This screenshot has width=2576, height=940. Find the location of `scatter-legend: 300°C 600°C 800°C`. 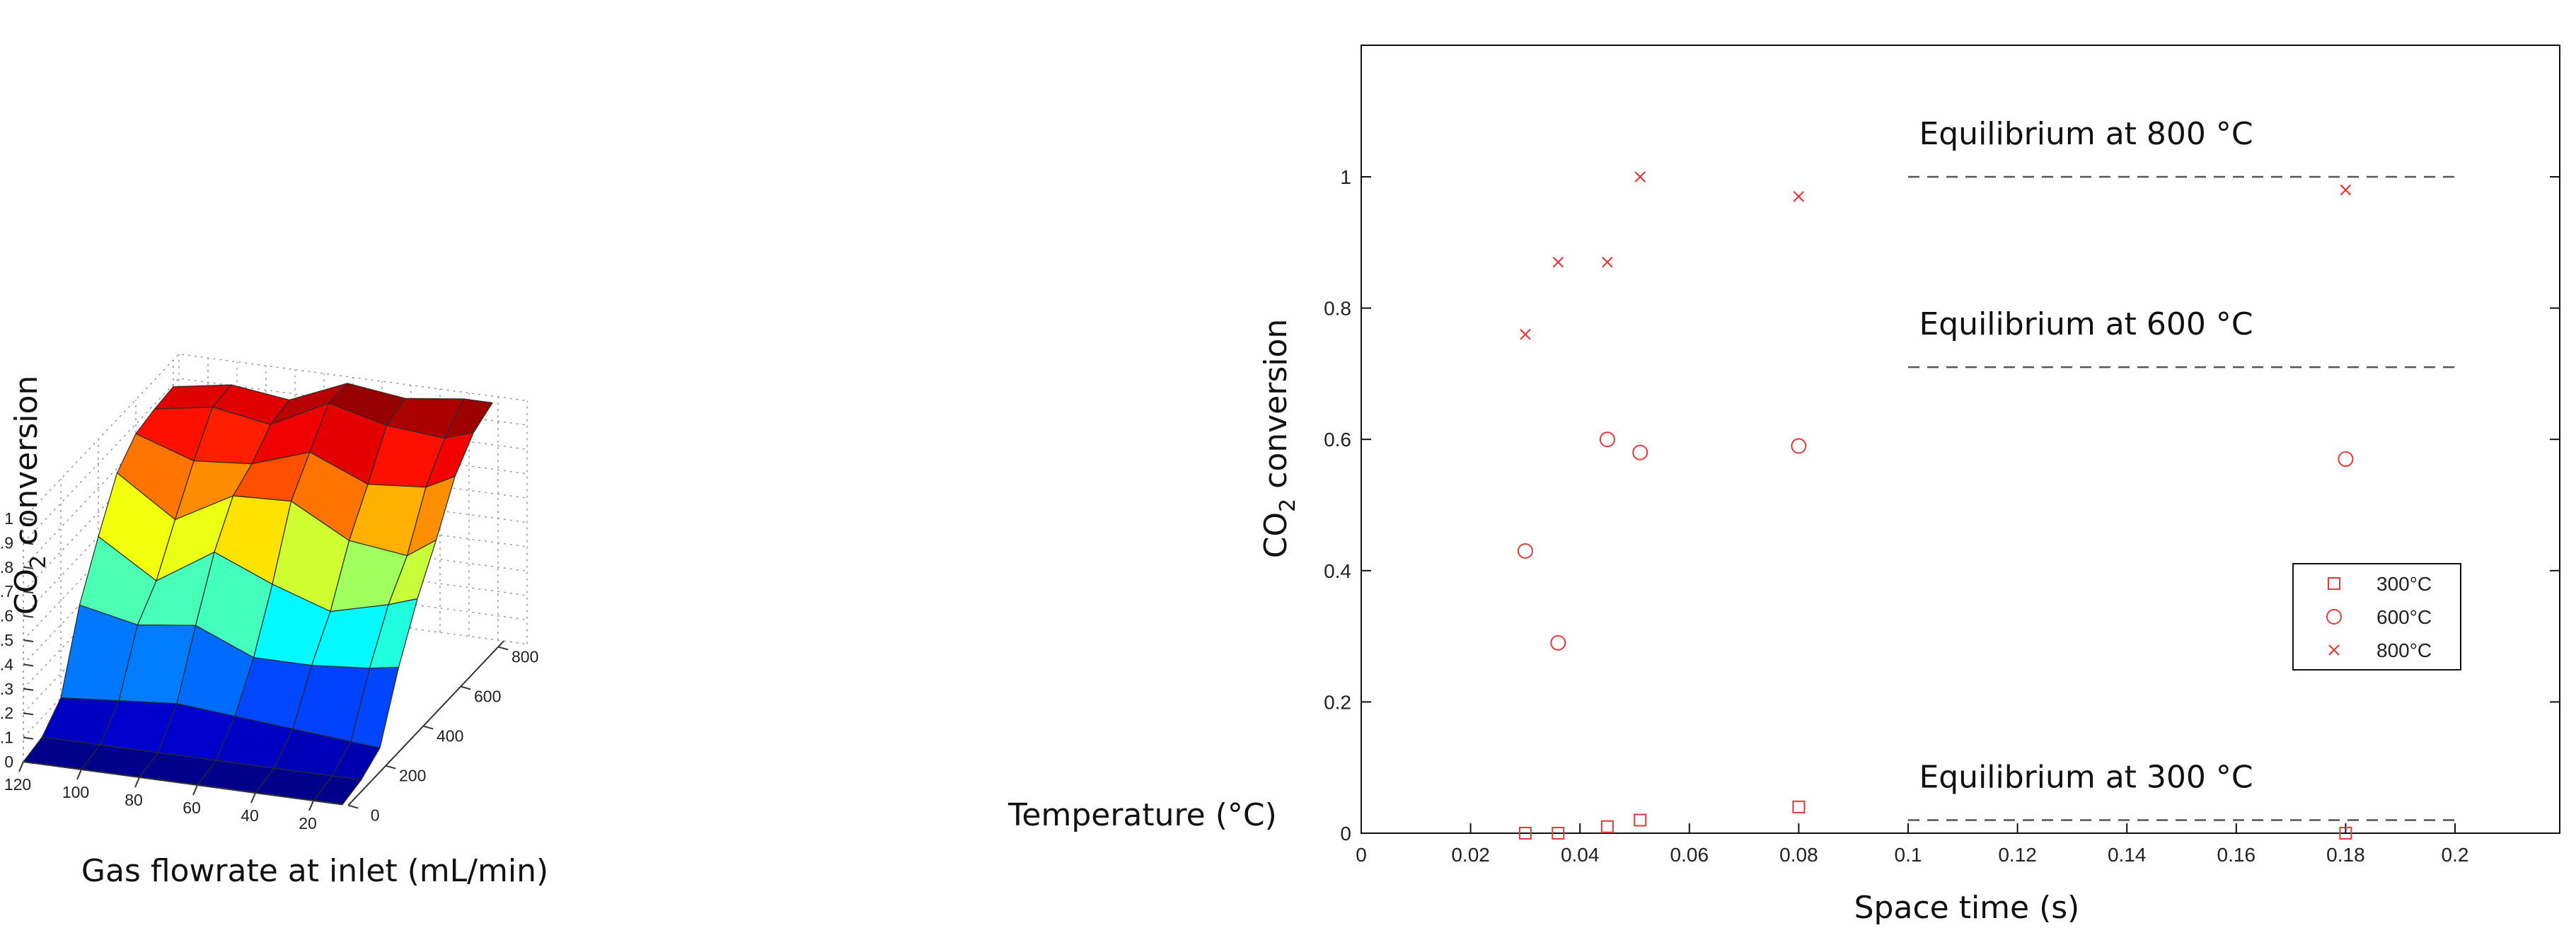

scatter-legend: 300°C 600°C 800°C is located at coordinates (2376, 617).